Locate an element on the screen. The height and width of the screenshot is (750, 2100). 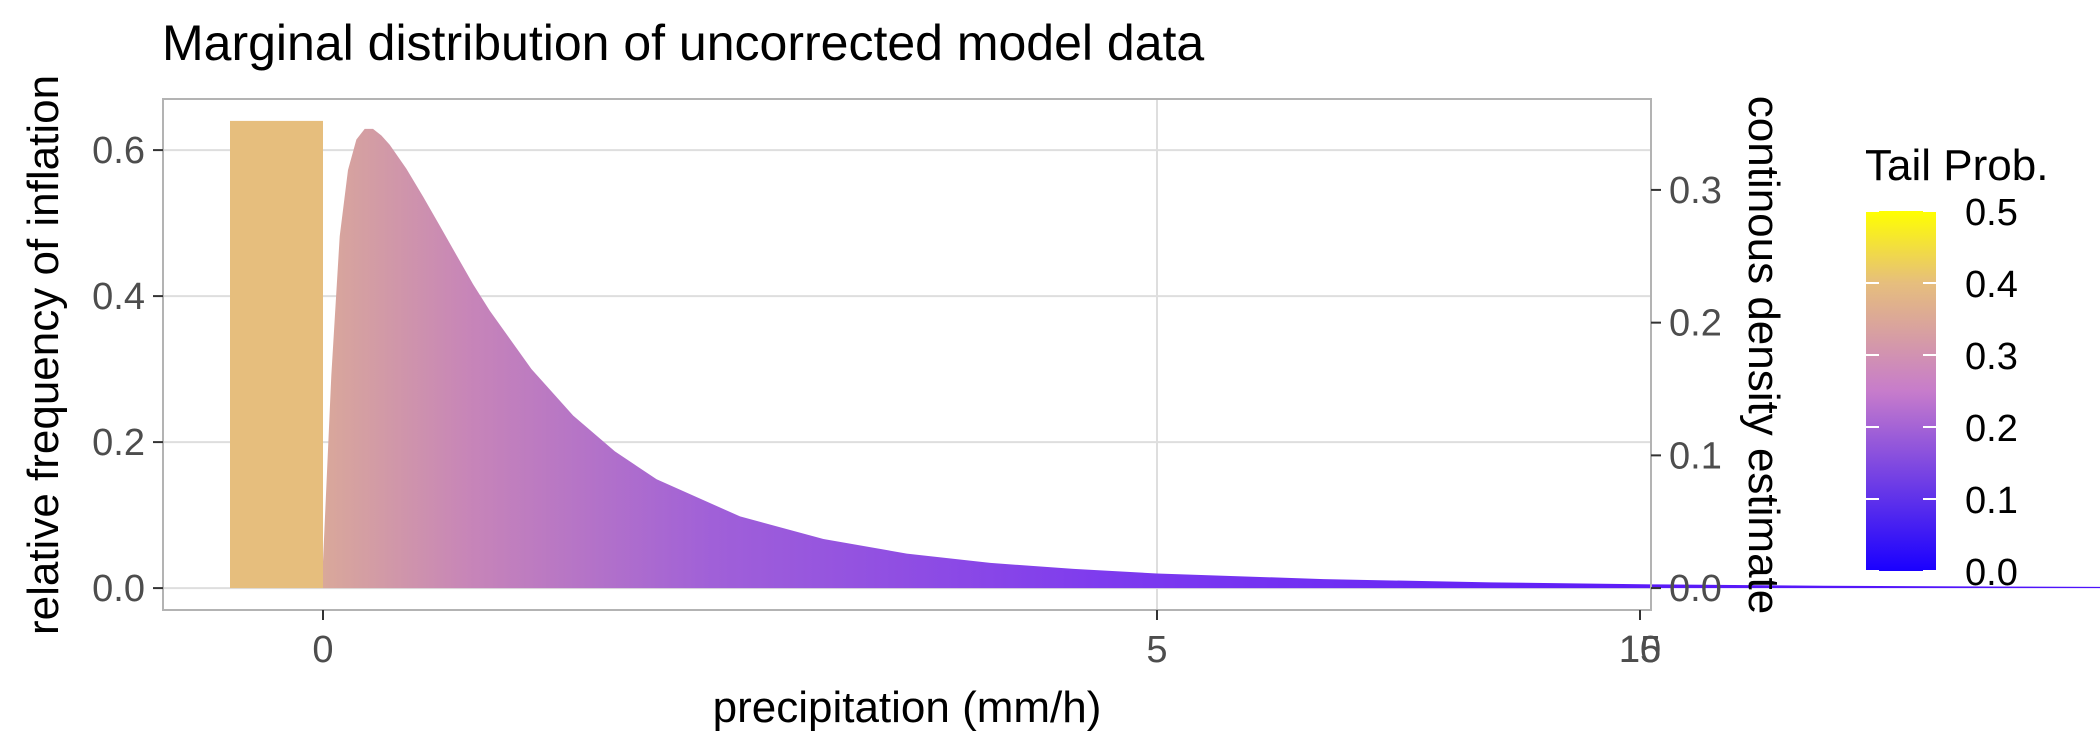
legend-title: Tail Prob. is located at coordinates (1956, 165).